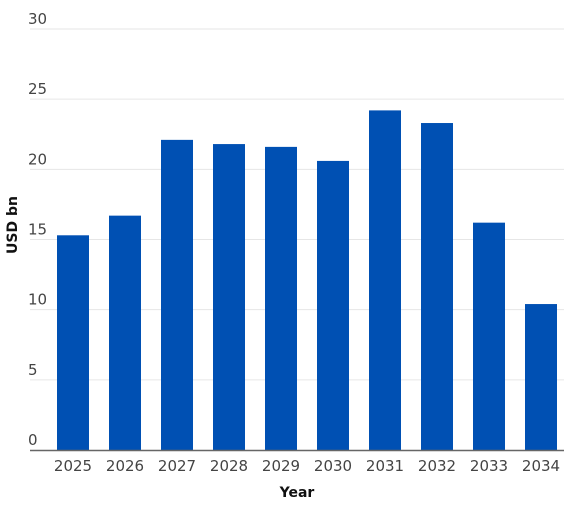 The height and width of the screenshot is (508, 574). I want to click on x-tick-label: 2029, so click(281, 466).